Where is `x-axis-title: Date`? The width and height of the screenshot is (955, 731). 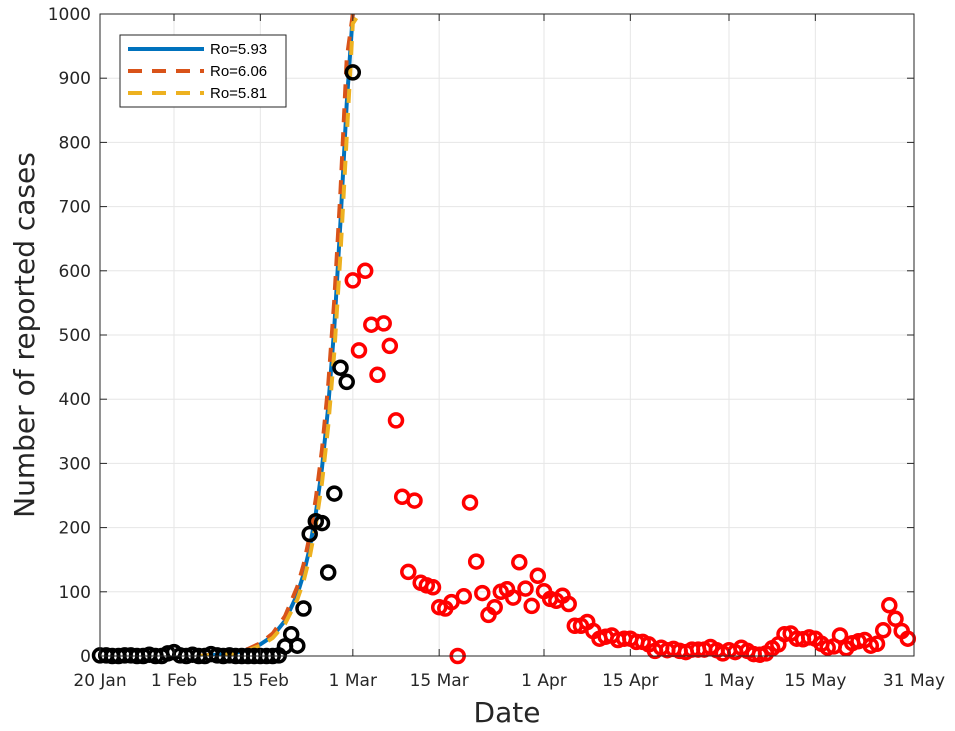 x-axis-title: Date is located at coordinates (507, 712).